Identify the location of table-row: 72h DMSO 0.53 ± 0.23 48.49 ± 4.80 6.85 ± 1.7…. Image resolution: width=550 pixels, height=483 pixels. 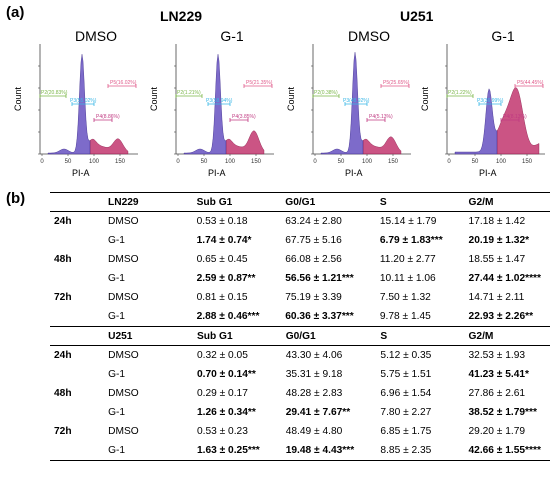
(300, 431).